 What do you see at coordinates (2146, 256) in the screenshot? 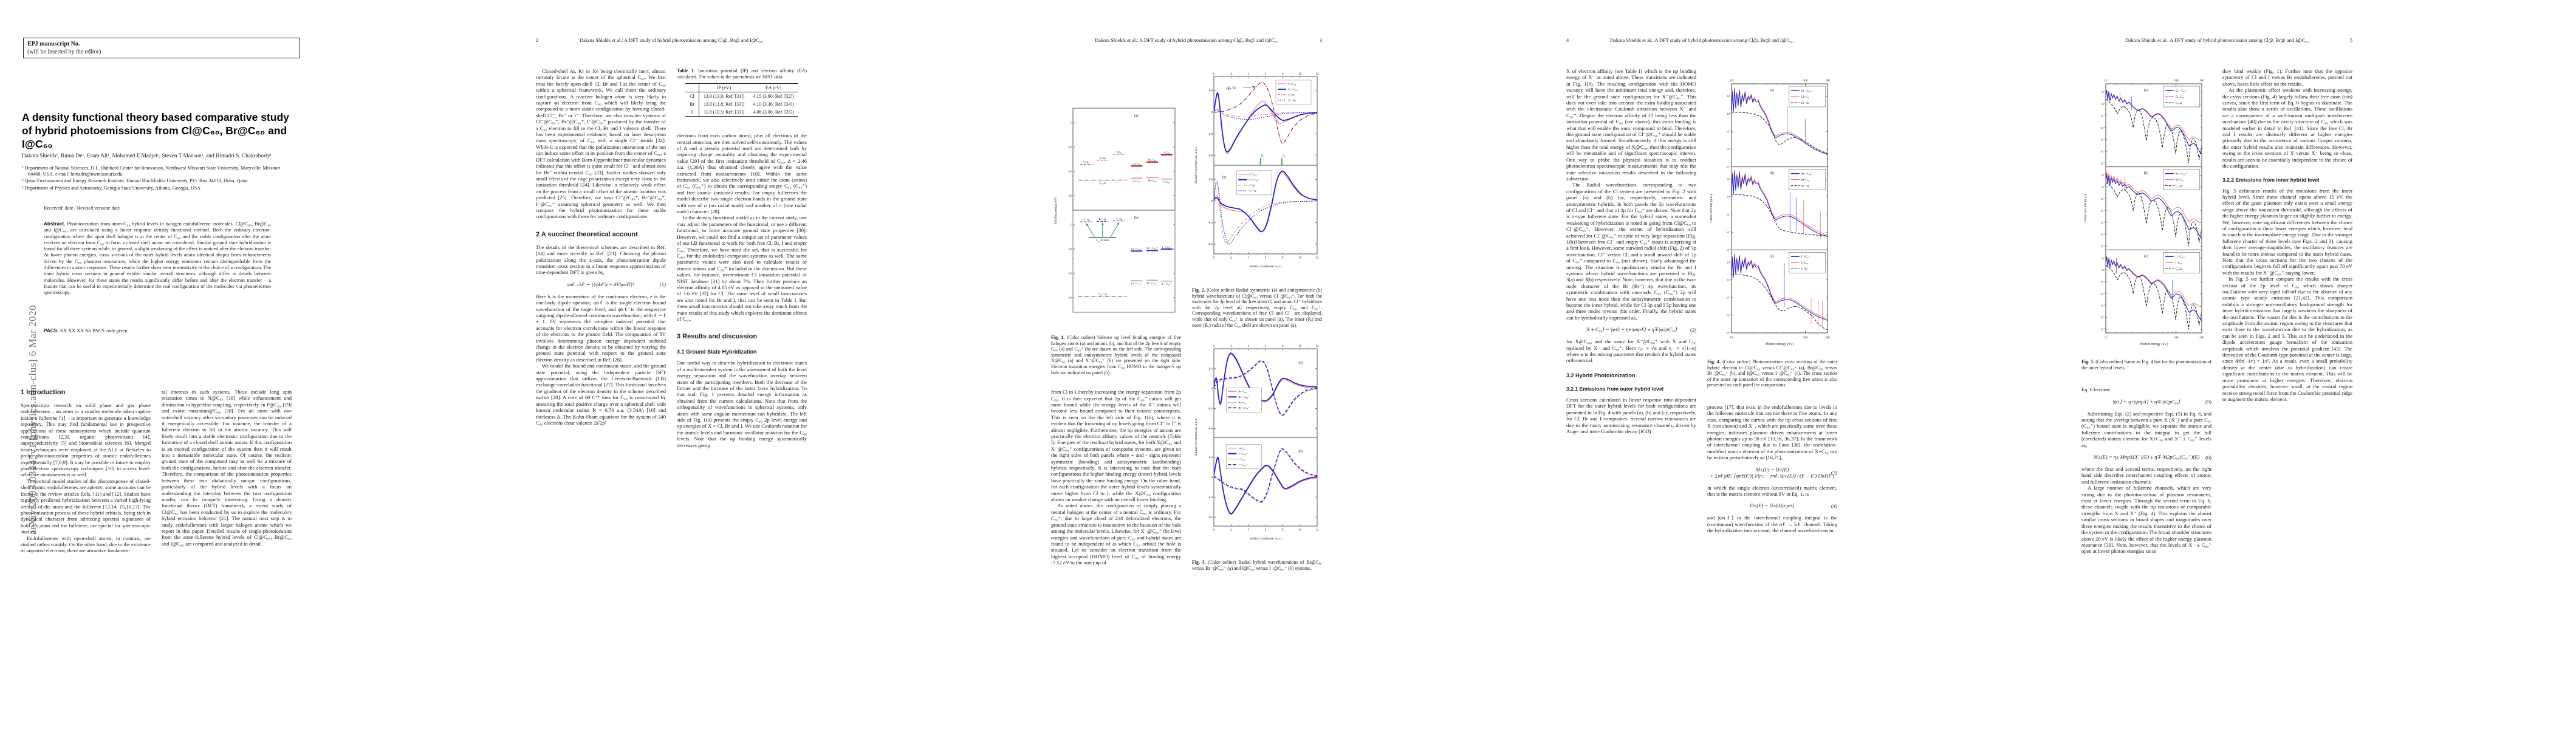
I see `axis-or-label-text: (c)` at bounding box center [2146, 256].